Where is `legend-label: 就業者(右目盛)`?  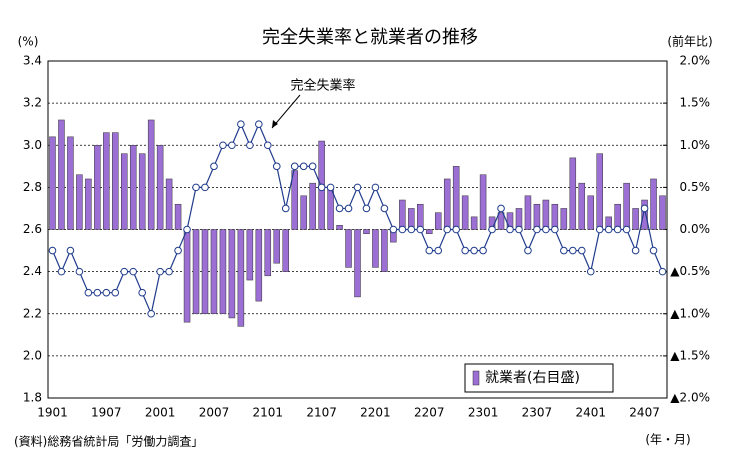
legend-label: 就業者(右目盛) is located at coordinates (532, 378).